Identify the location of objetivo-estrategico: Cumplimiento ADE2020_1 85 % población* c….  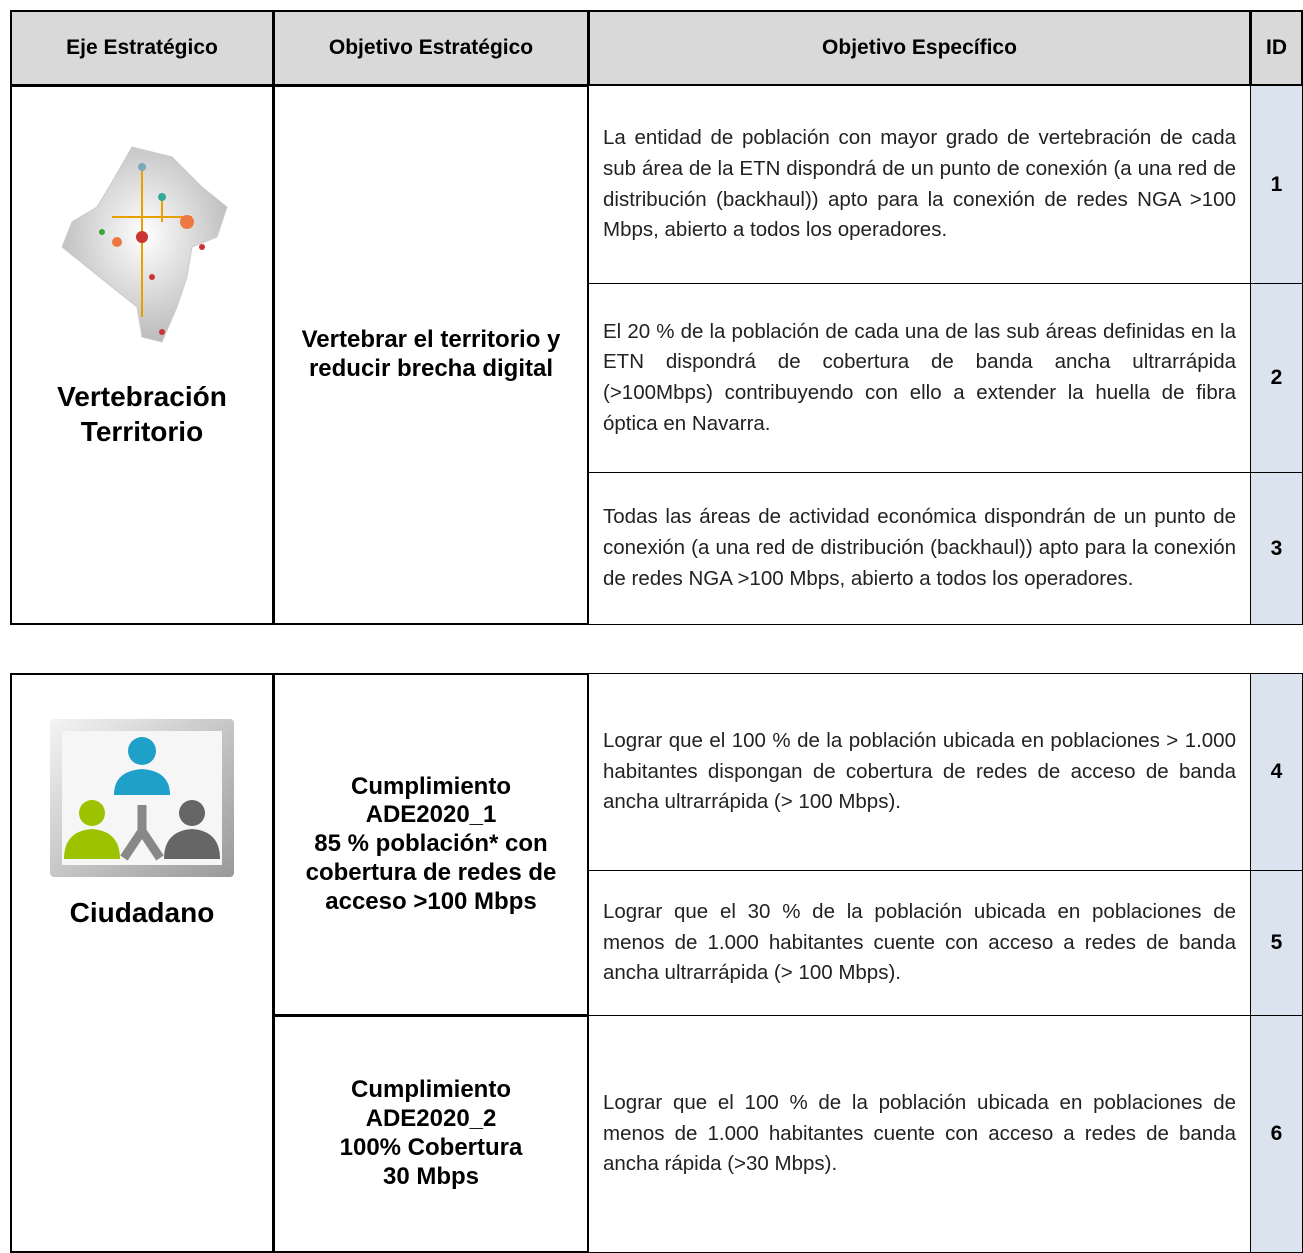
(431, 844).